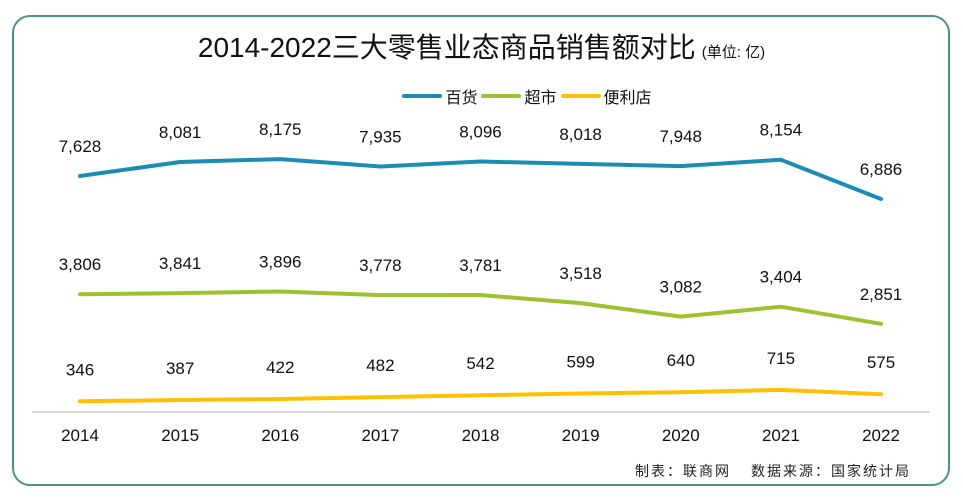  I want to click on x-tick-label: 2020, so click(681, 435).